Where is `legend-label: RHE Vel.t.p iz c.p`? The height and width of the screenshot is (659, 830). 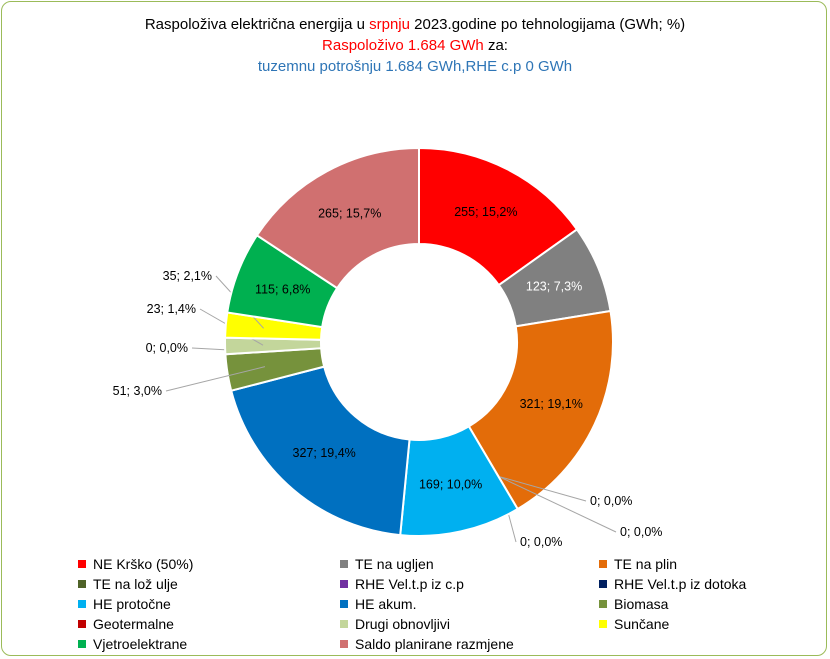 legend-label: RHE Vel.t.p iz c.p is located at coordinates (409, 584).